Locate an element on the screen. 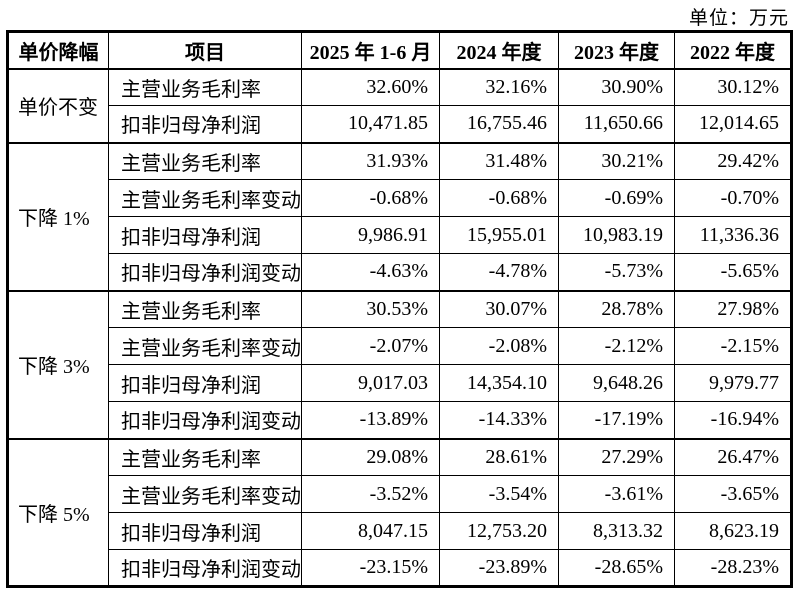  value-cell: 30.90% is located at coordinates (616, 86).